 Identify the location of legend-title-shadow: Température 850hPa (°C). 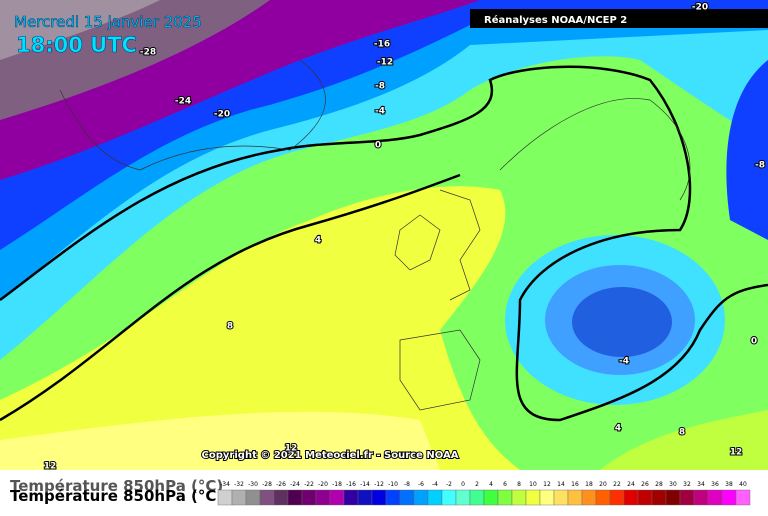
(116, 486).